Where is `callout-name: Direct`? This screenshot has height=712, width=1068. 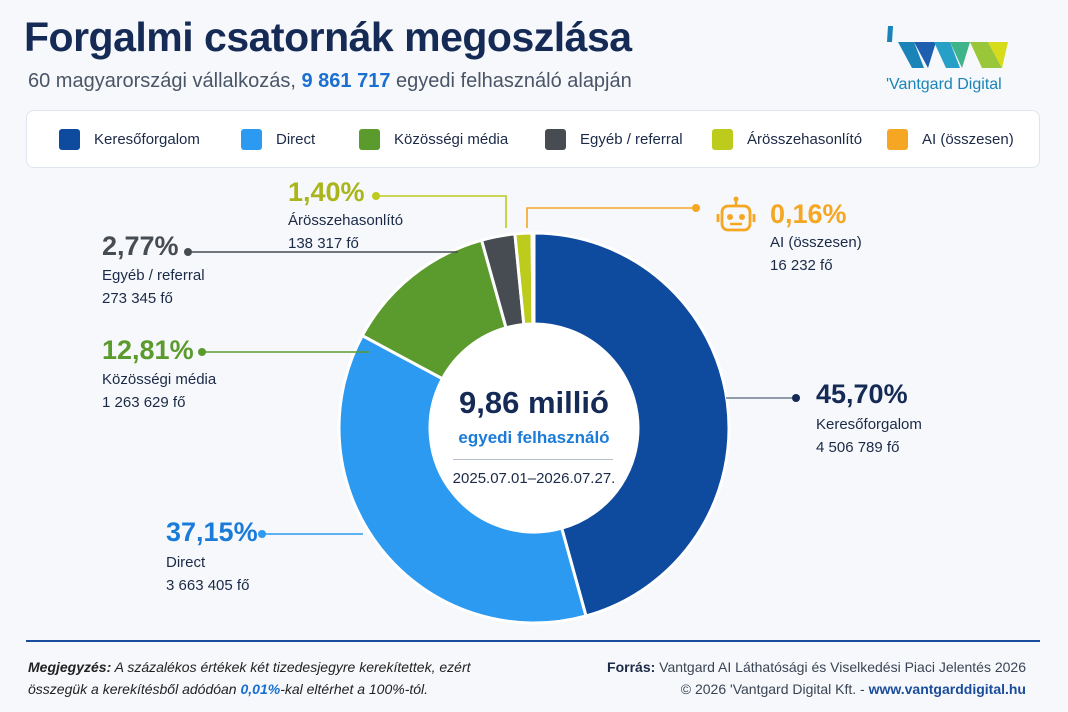 callout-name: Direct is located at coordinates (186, 562).